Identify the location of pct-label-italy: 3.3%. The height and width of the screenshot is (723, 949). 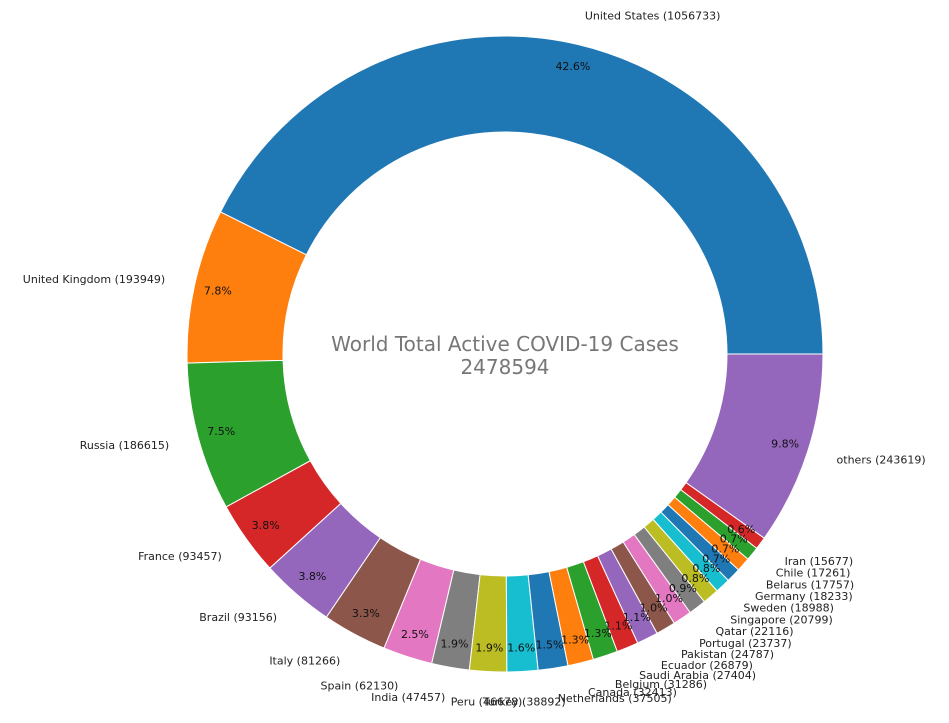
(366, 613).